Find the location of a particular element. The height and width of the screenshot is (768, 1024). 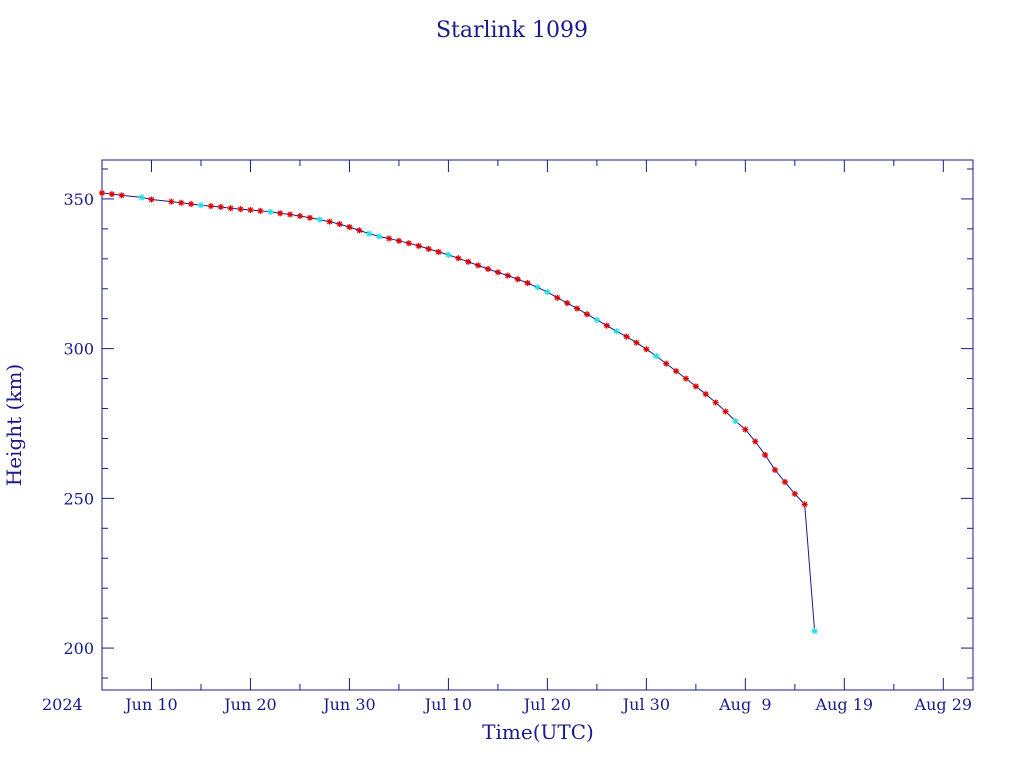

x-tick-label: Jun 30 is located at coordinates (348, 704).